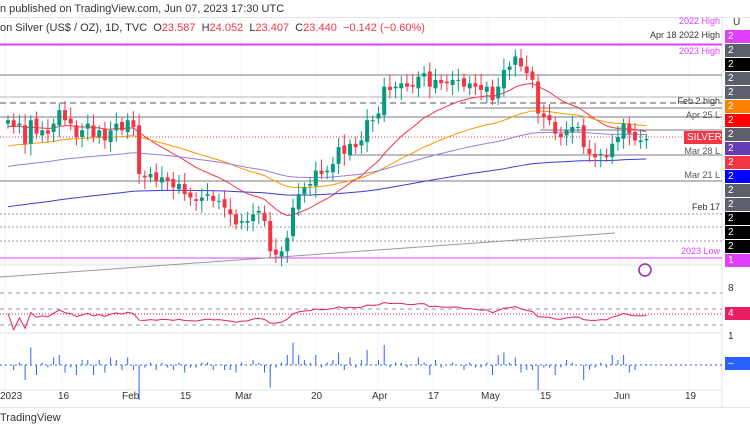  I want to click on time-axis-label: 20, so click(317, 396).